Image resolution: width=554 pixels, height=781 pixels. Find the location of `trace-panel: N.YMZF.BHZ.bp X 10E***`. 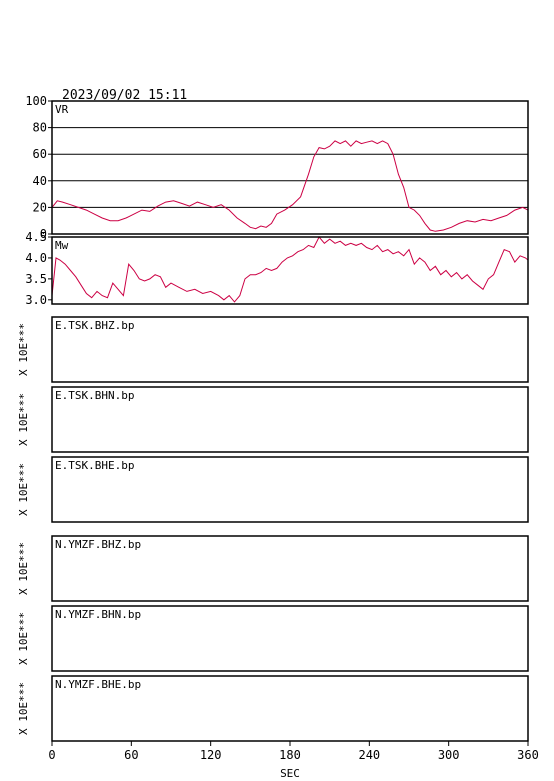

trace-panel: N.YMZF.BHZ.bp X 10E*** is located at coordinates (273, 568).